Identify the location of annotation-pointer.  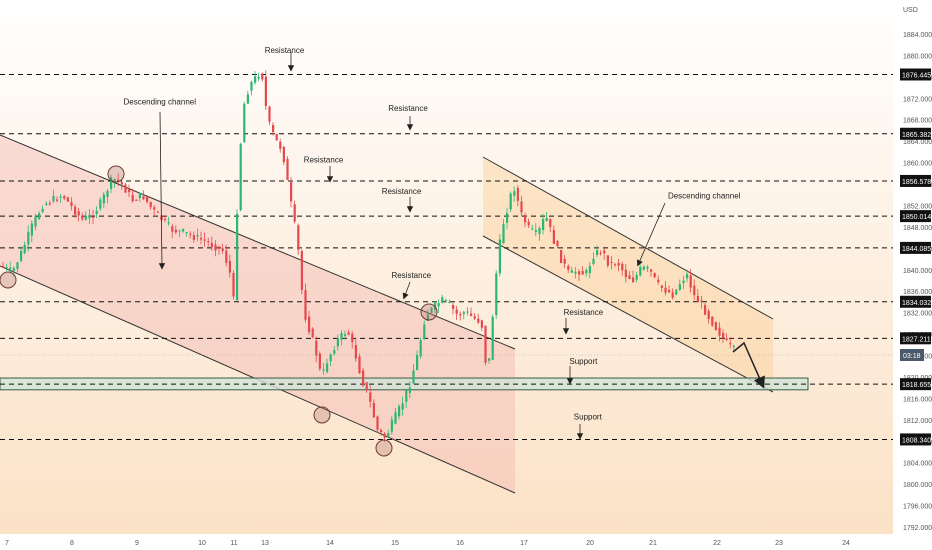
(406, 290).